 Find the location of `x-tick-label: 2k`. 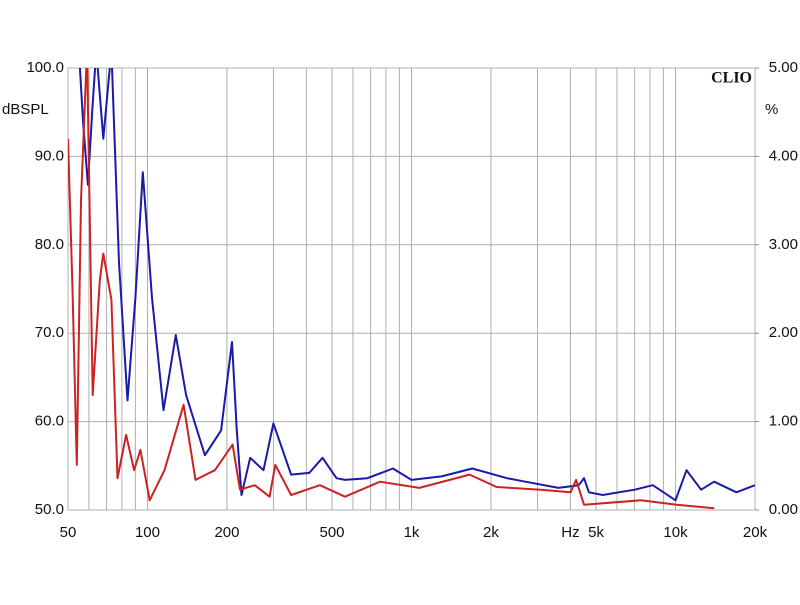

x-tick-label: 2k is located at coordinates (491, 532).